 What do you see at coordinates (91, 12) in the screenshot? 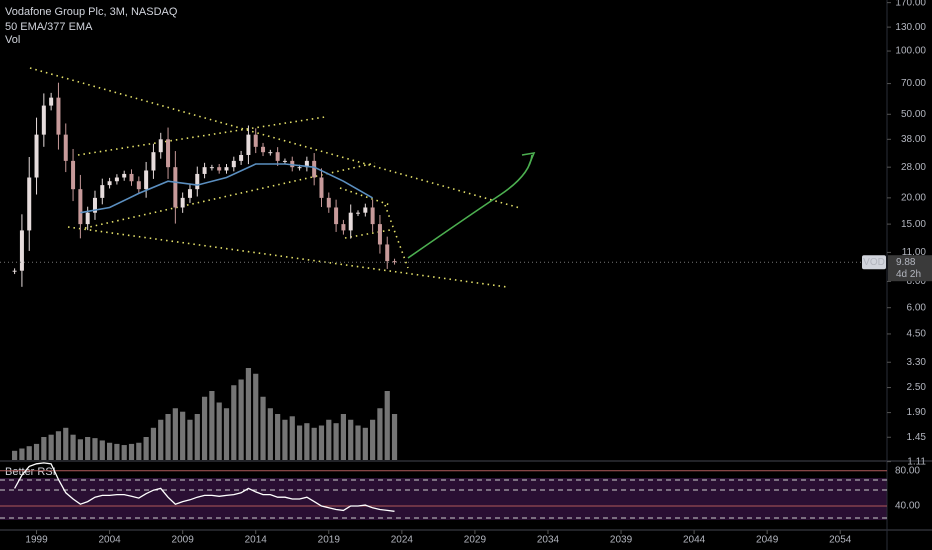
I see `chart-title: Vodafone Group Plc, 3M, NASDAQ` at bounding box center [91, 12].